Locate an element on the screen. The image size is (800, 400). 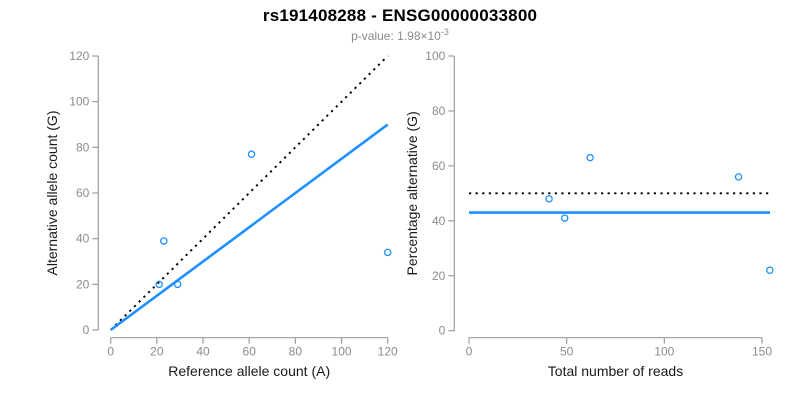
left-y-tick-label: 80 is located at coordinates (83, 147).